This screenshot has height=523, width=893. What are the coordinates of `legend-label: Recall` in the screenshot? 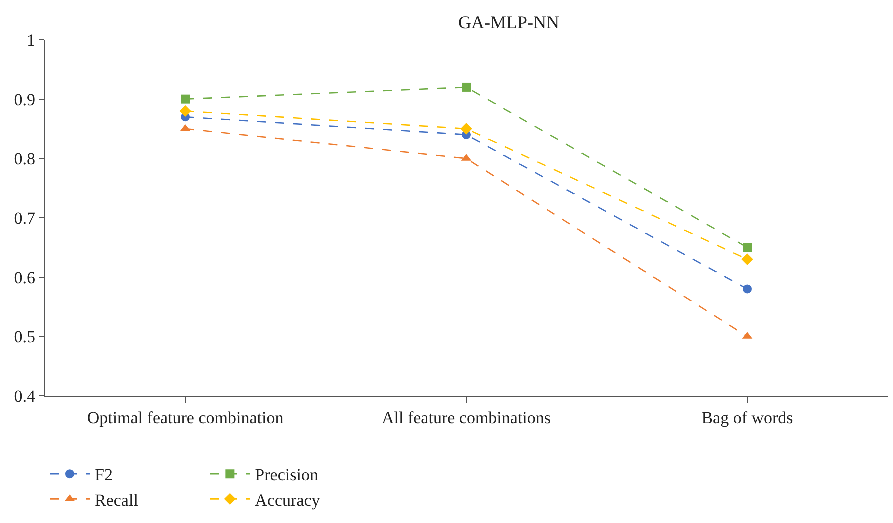 It's located at (117, 500).